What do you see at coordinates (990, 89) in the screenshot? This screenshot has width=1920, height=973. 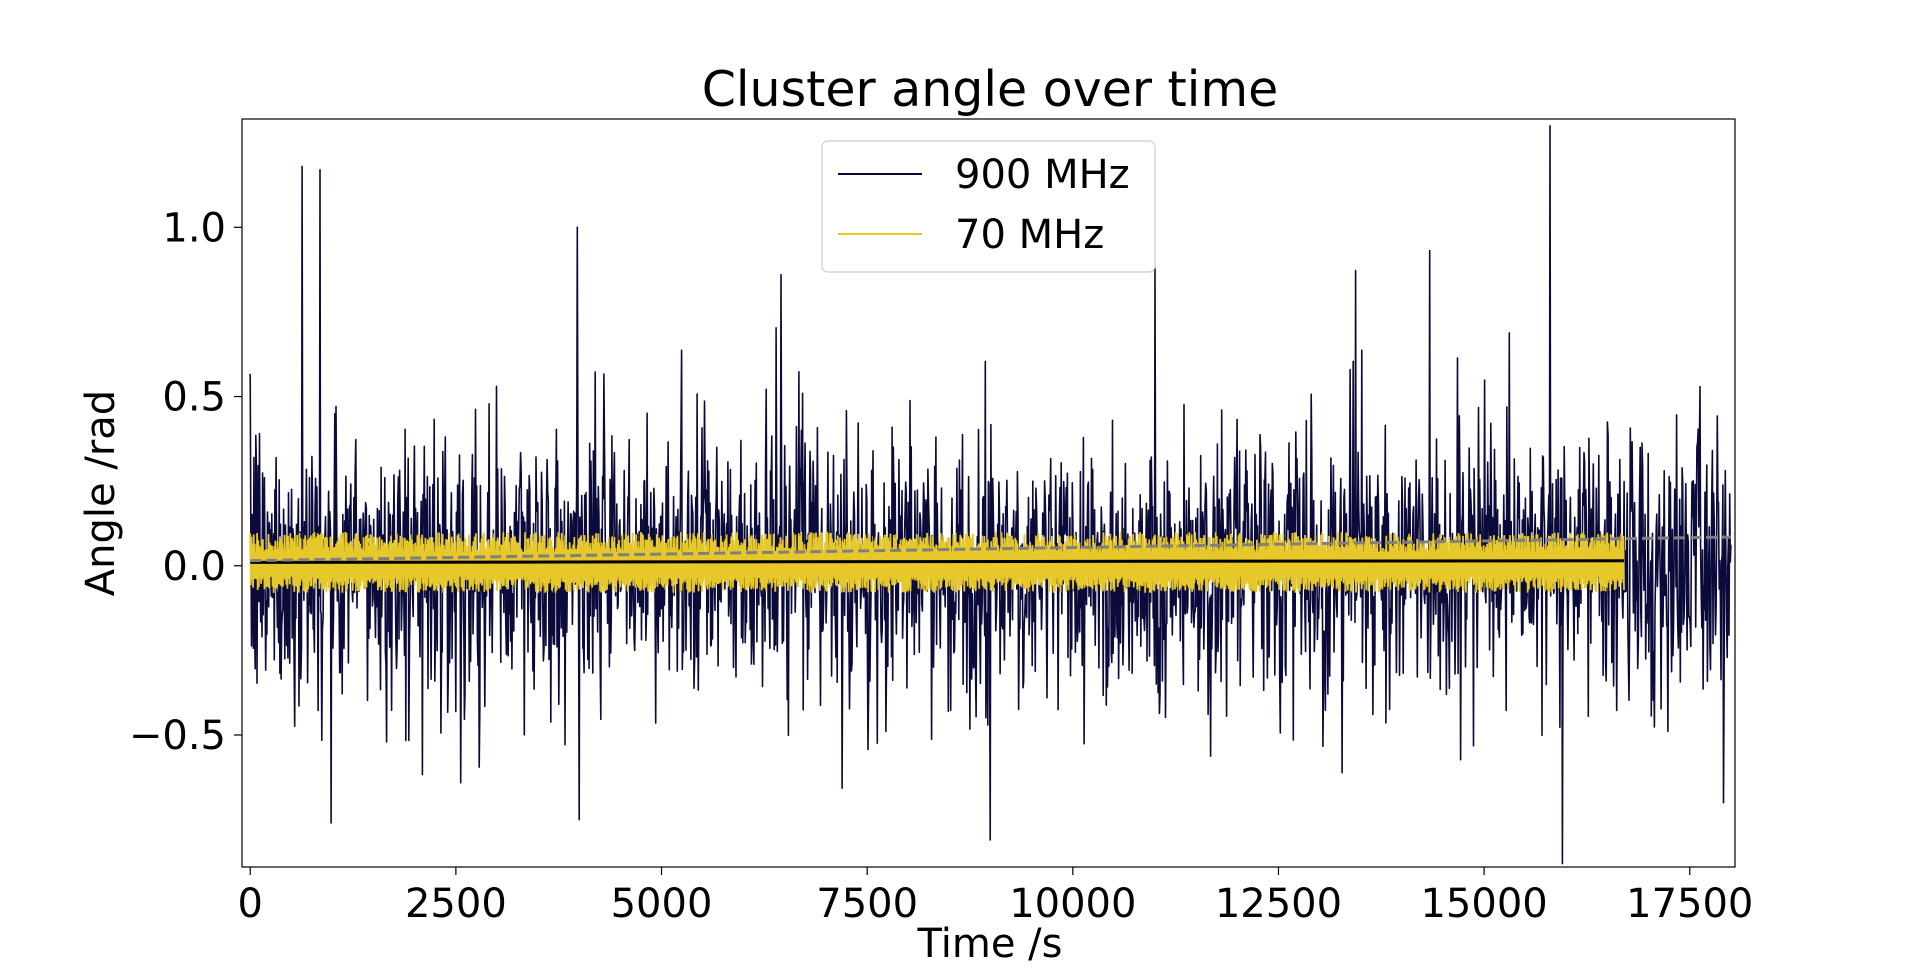 I see `chart-title: Cluster angle over time` at bounding box center [990, 89].